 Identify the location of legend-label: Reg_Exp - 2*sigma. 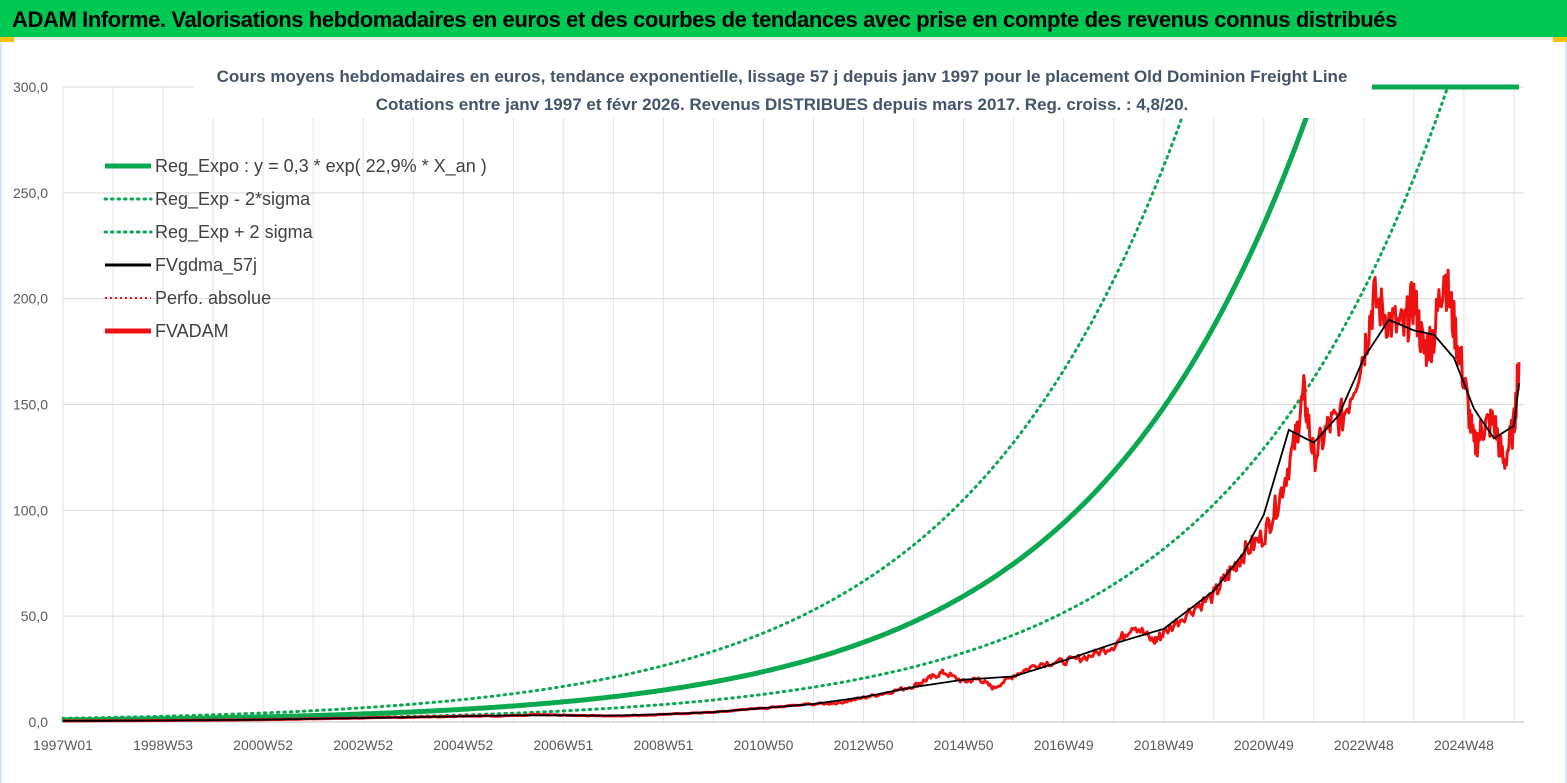
(233, 199).